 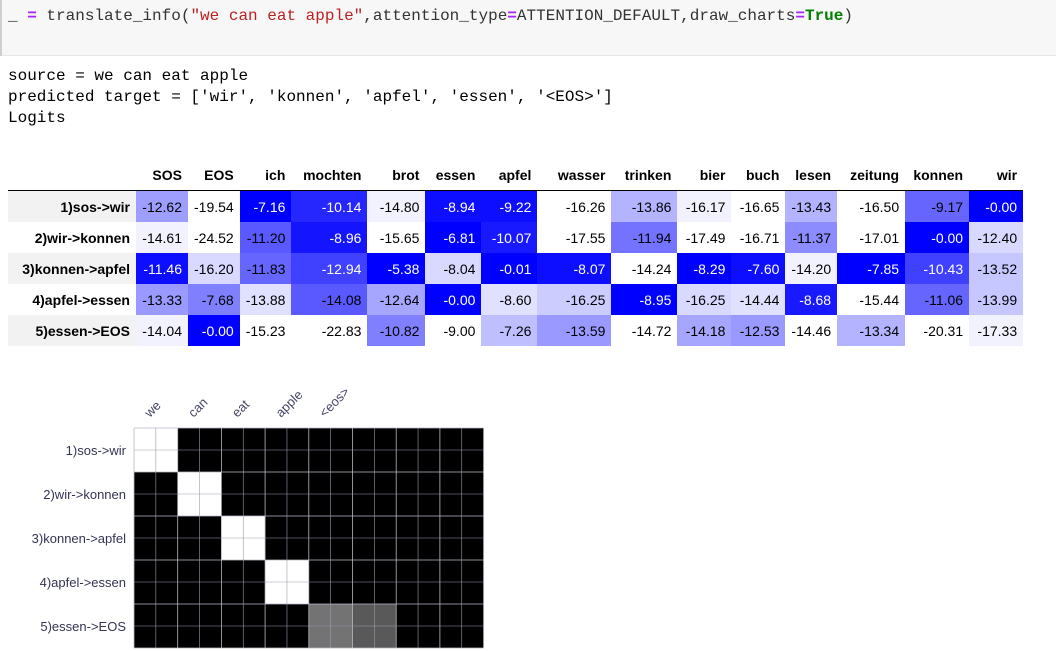 What do you see at coordinates (996, 175) in the screenshot?
I see `column-header: wir` at bounding box center [996, 175].